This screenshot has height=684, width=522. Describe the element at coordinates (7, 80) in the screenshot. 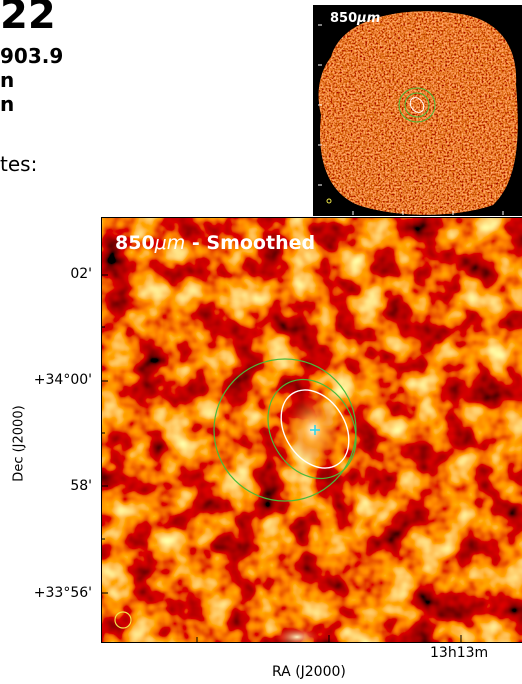

I see `header-line-2: n` at that location.